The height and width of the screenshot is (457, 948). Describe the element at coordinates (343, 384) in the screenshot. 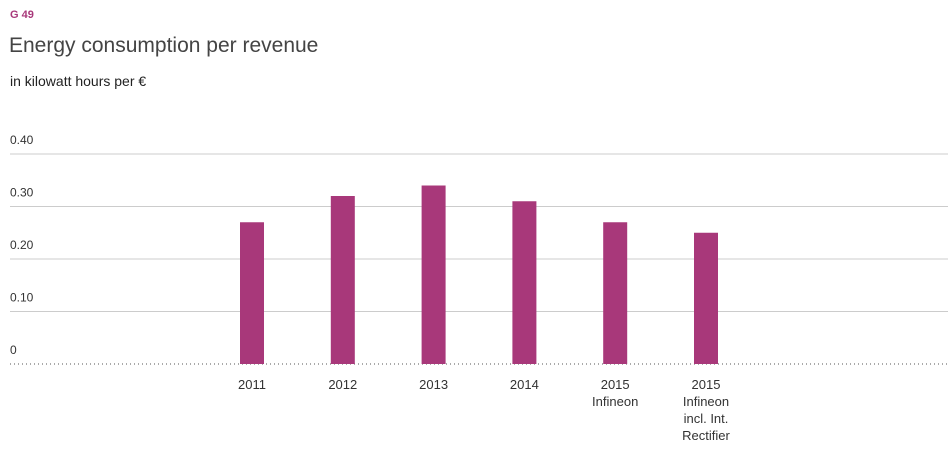

I see `x-tick-label: 2012` at that location.